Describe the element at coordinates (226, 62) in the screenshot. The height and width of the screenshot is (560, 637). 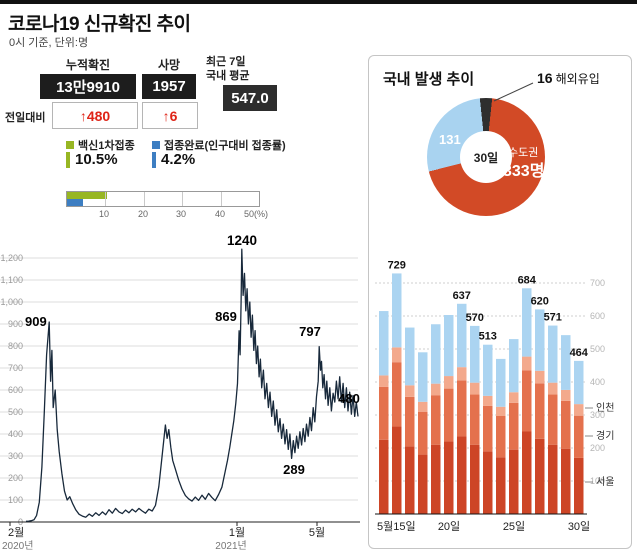
I see `recent-avg-label-line1: 최근 7일` at that location.